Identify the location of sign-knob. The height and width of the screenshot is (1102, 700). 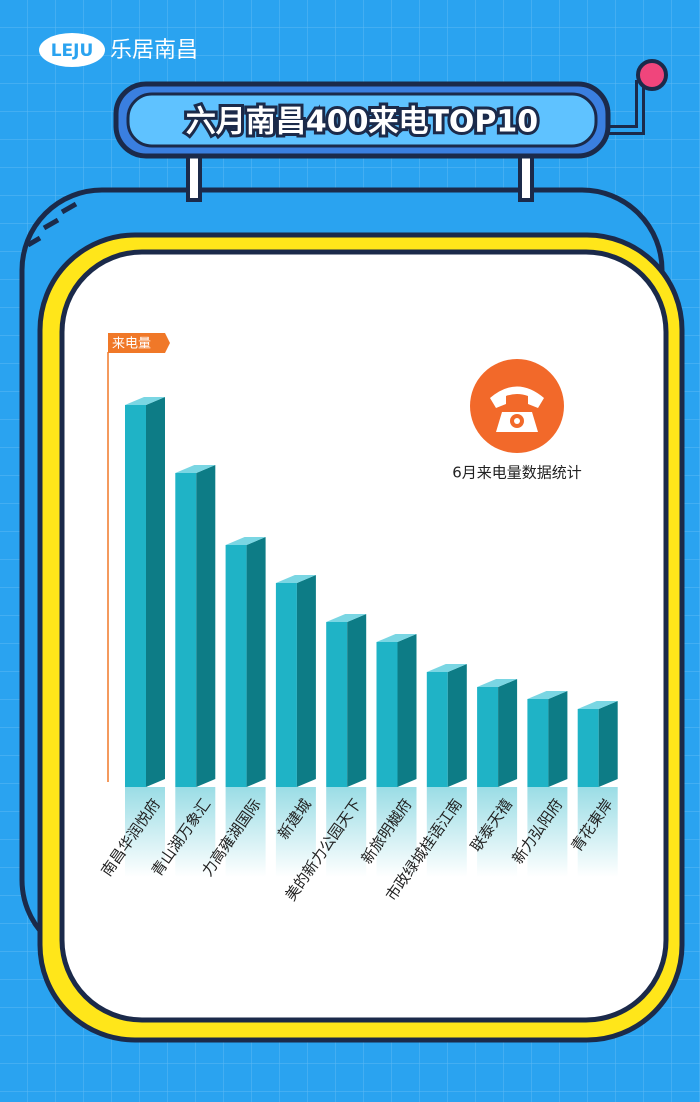
(652, 75).